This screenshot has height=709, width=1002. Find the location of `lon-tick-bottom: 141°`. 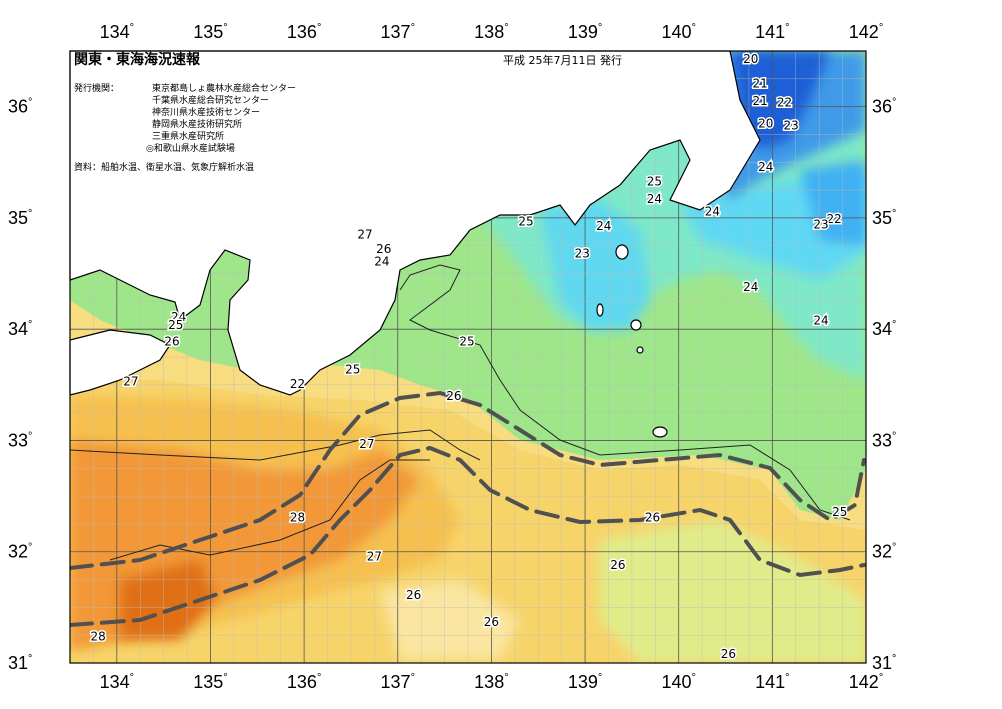

lon-tick-bottom: 141° is located at coordinates (772, 682).